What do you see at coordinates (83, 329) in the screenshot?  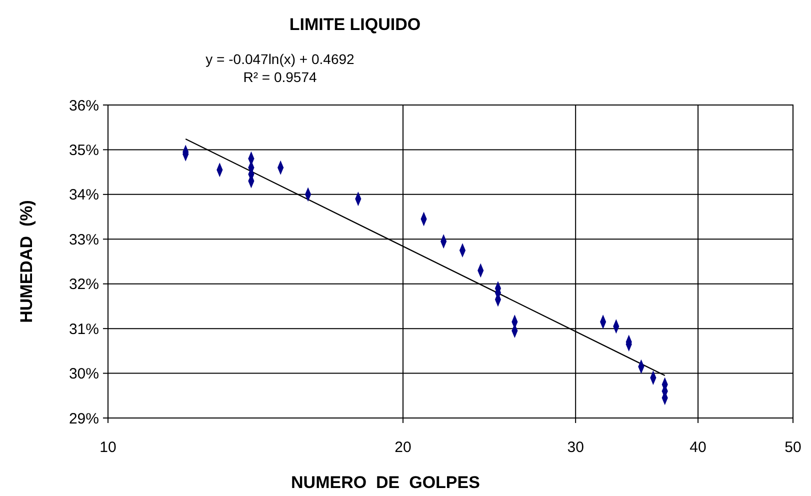 I see `y-tick-label: 31%` at bounding box center [83, 329].